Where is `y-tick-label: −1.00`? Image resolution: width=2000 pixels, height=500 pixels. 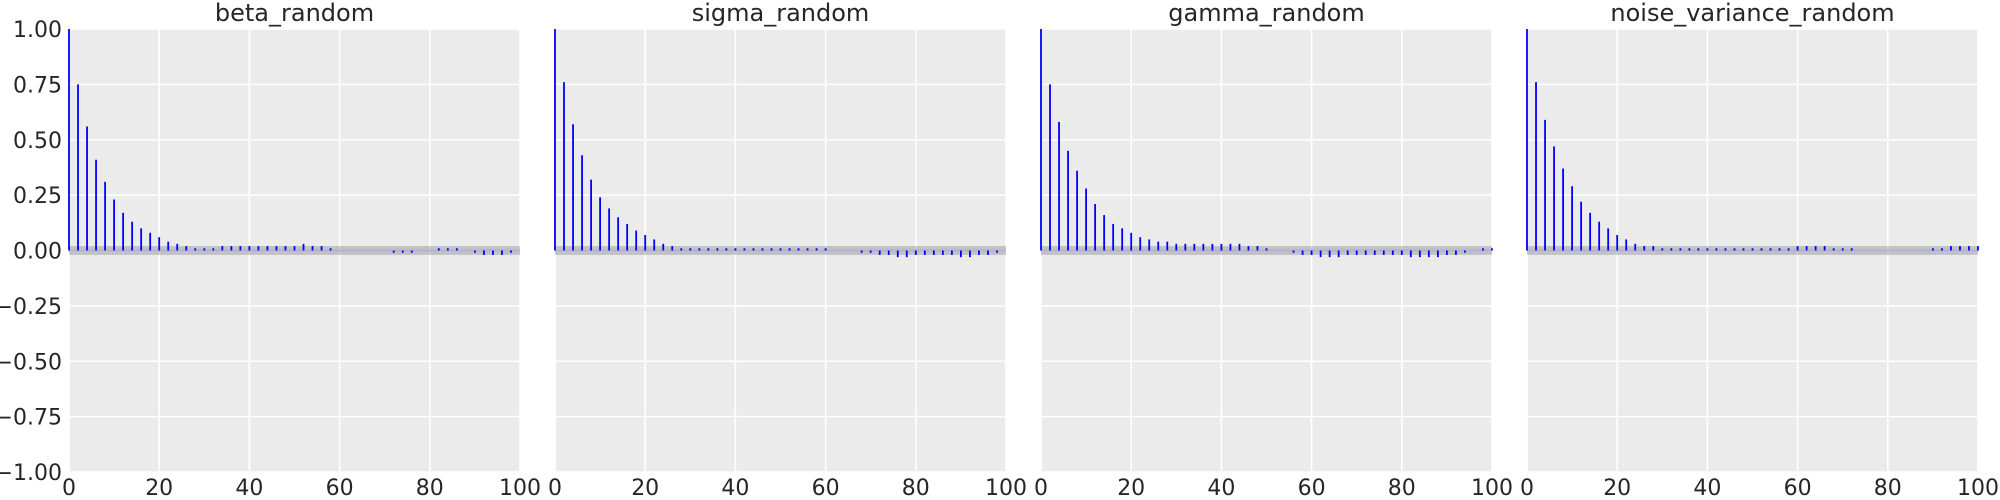
y-tick-label: −1.00 is located at coordinates (31, 473).